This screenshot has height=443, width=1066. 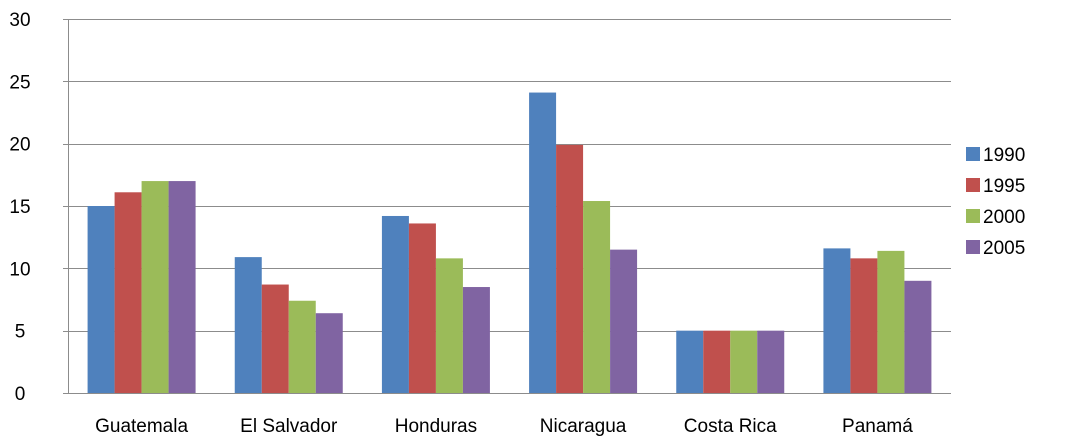 I want to click on legend-item: 2000, so click(x=995, y=217).